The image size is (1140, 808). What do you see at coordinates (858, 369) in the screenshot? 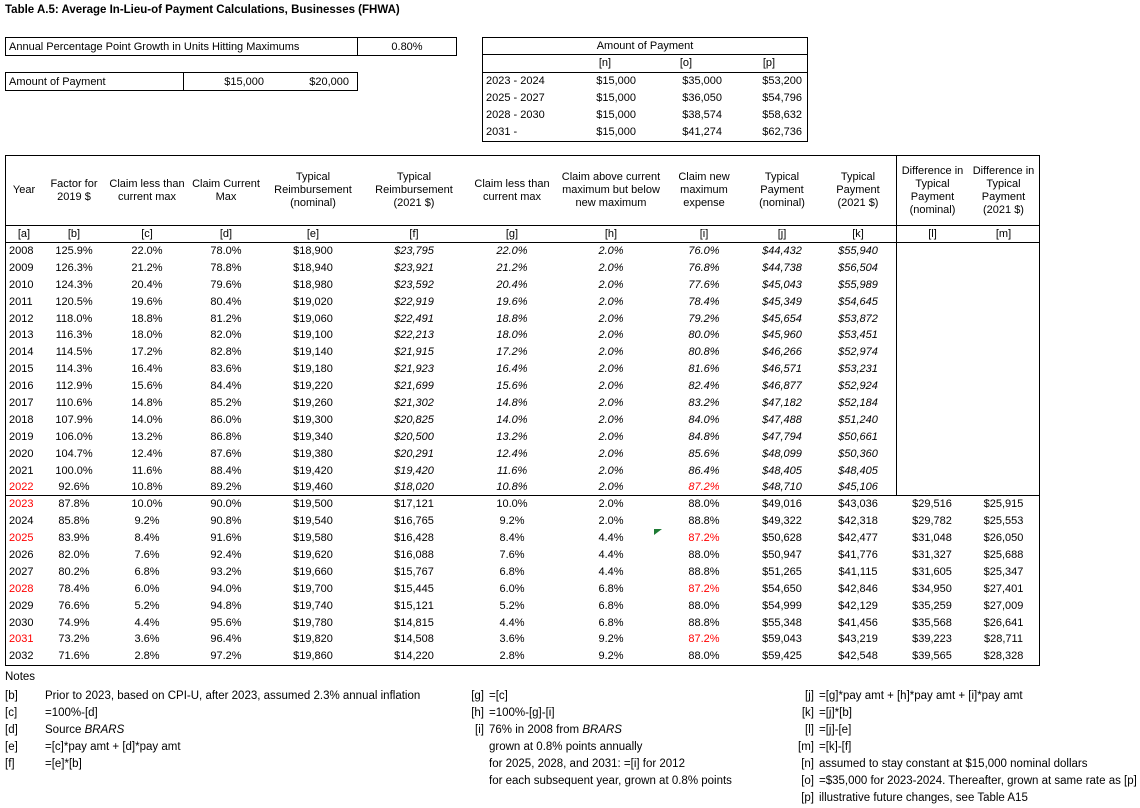
I see `cell-k-typical-payment-2021: $53,231` at bounding box center [858, 369].